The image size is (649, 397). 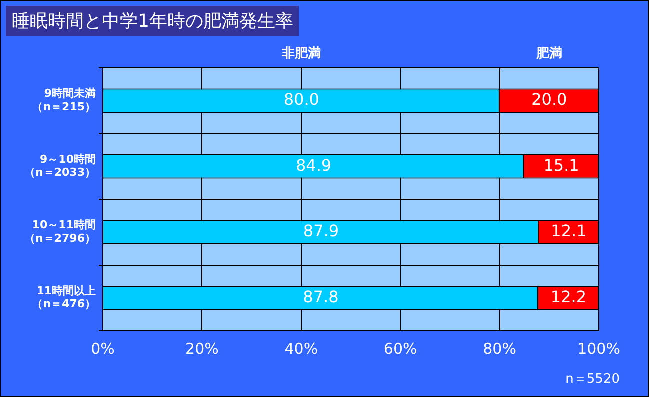 What do you see at coordinates (64, 297) in the screenshot?
I see `y-tick-label: 11時間以上（n＝476）` at bounding box center [64, 297].